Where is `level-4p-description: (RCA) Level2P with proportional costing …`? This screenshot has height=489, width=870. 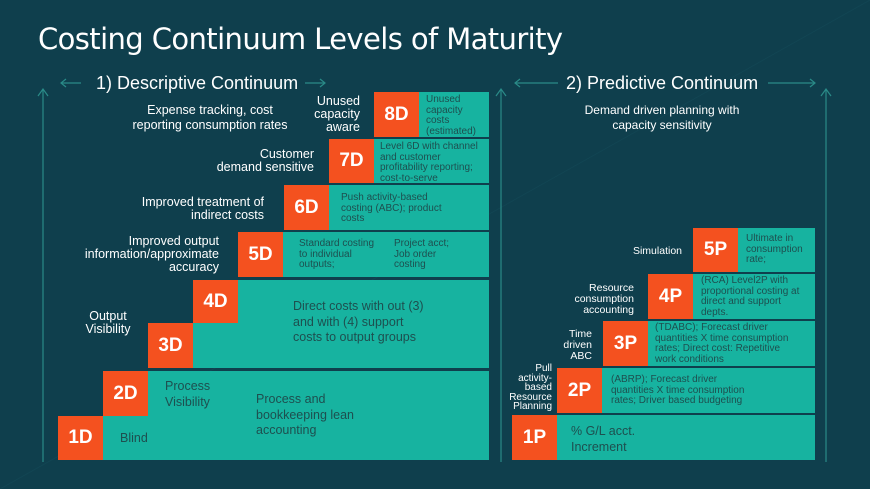 level-4p-description: (RCA) Level2P with proportional costing … is located at coordinates (750, 296).